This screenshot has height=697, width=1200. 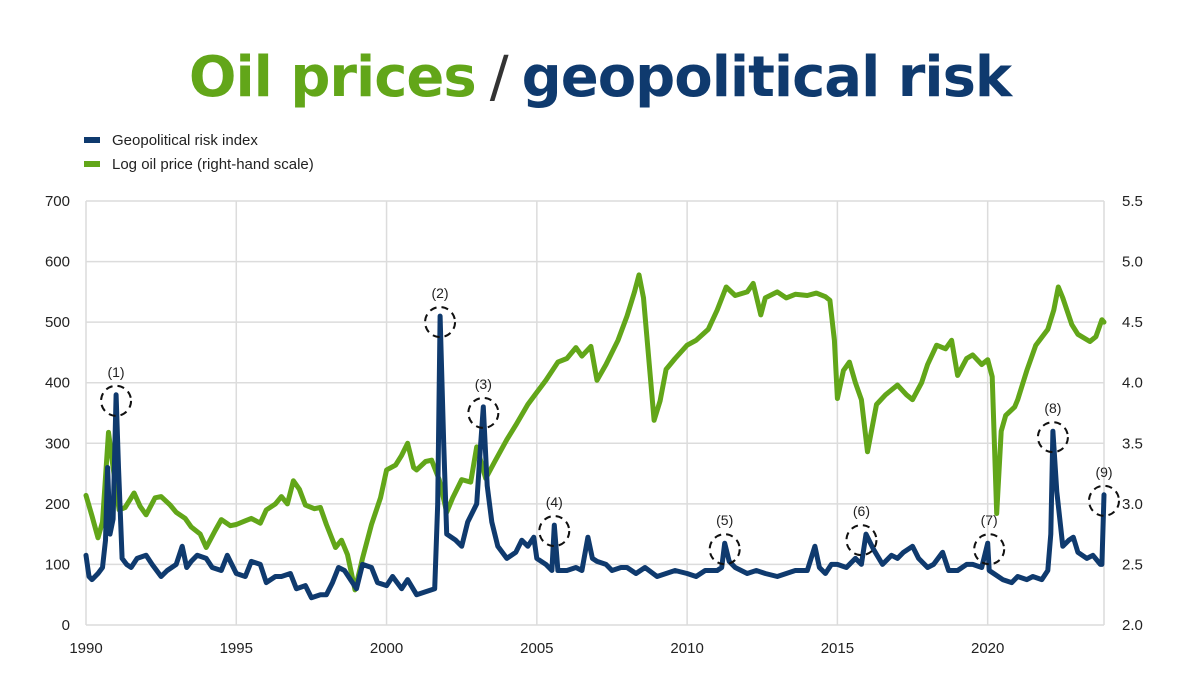 I want to click on left-tick-label: 200, so click(x=57, y=504).